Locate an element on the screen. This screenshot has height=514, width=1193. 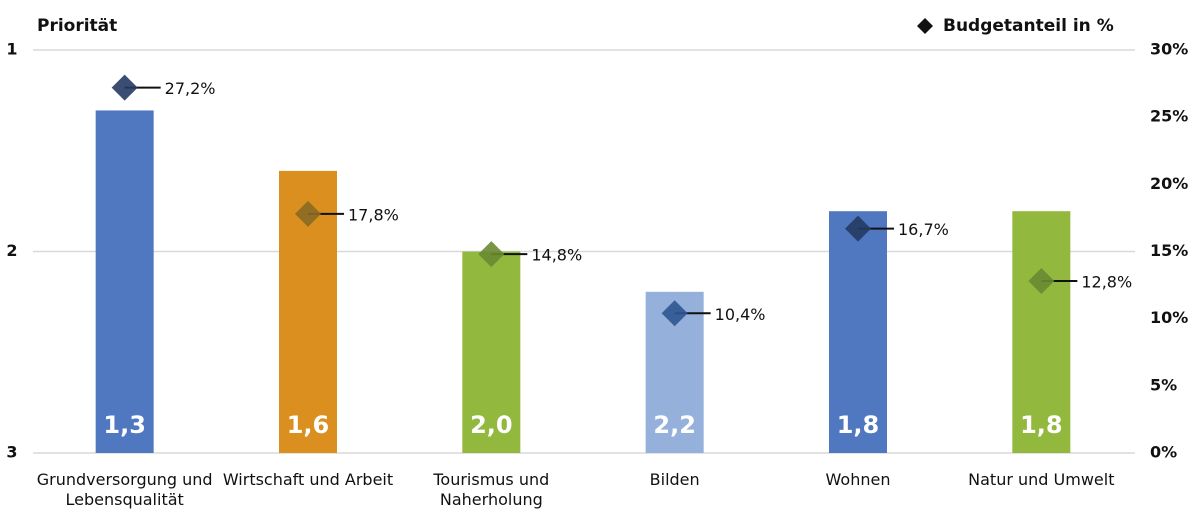
y2-tick-label: 30% is located at coordinates (1169, 49).